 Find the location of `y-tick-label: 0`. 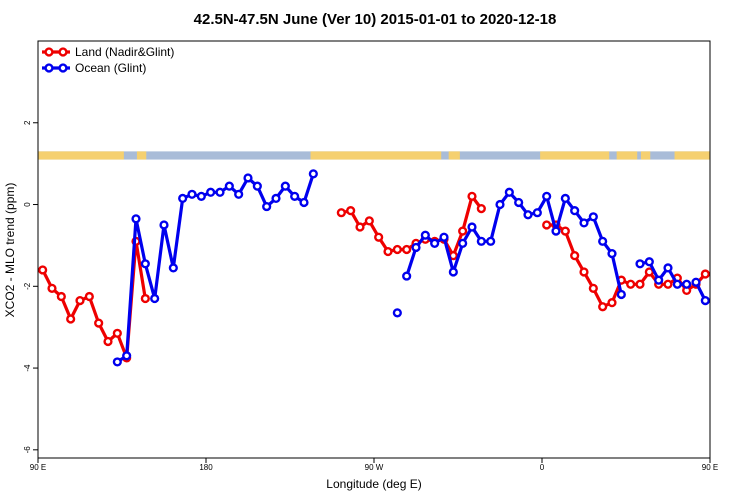

y-tick-label: 0 is located at coordinates (27, 204).